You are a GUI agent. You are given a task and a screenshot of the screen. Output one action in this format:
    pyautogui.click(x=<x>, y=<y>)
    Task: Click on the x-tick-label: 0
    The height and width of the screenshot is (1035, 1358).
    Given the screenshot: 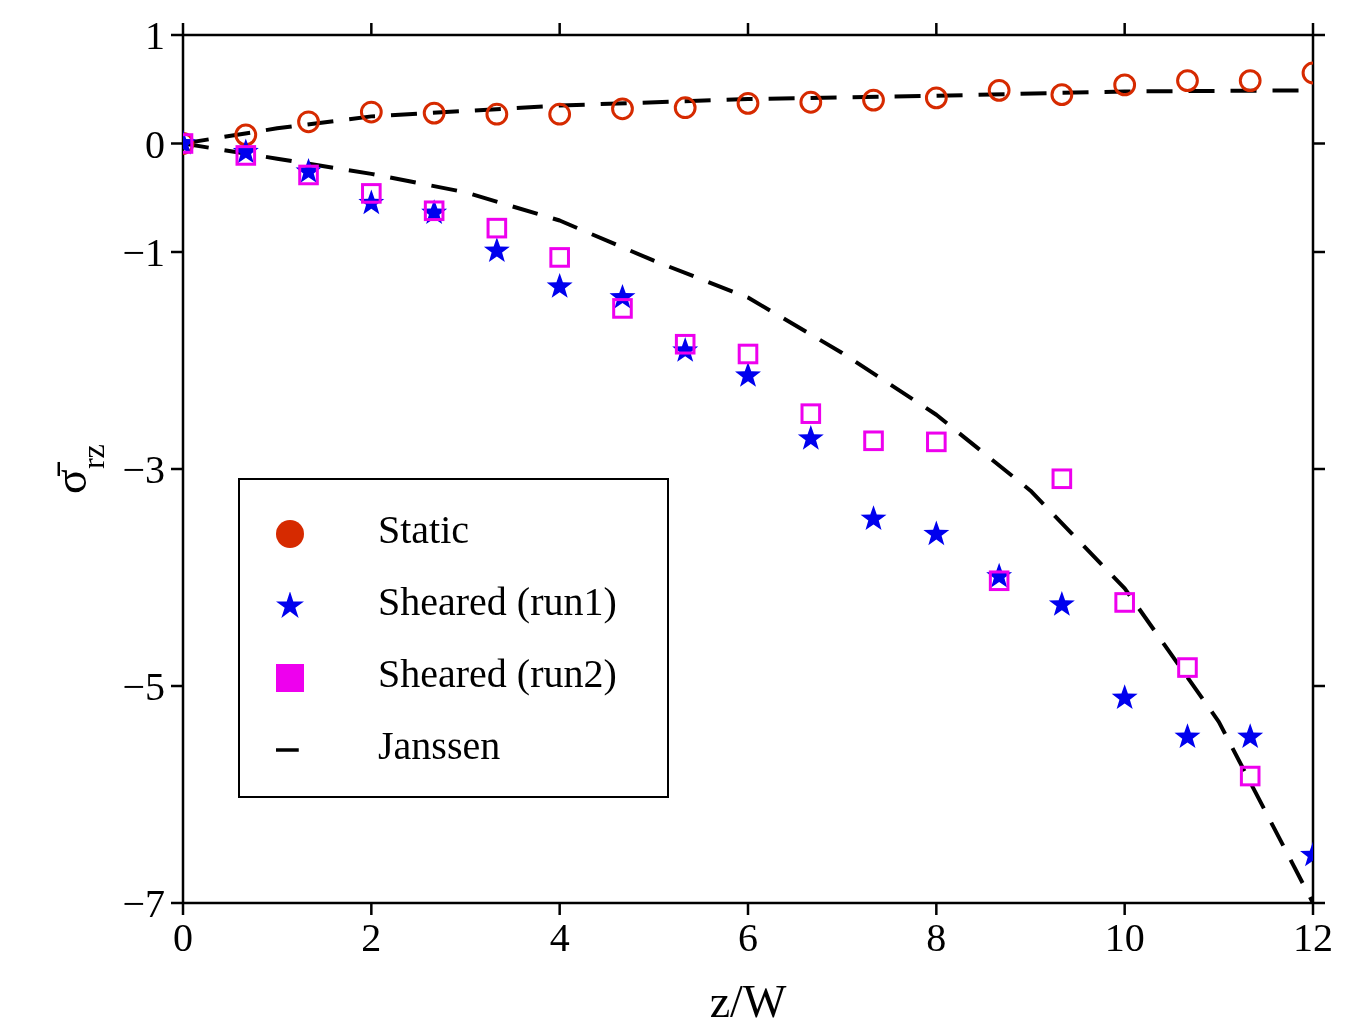 What is the action you would take?
    pyautogui.click(x=183, y=938)
    